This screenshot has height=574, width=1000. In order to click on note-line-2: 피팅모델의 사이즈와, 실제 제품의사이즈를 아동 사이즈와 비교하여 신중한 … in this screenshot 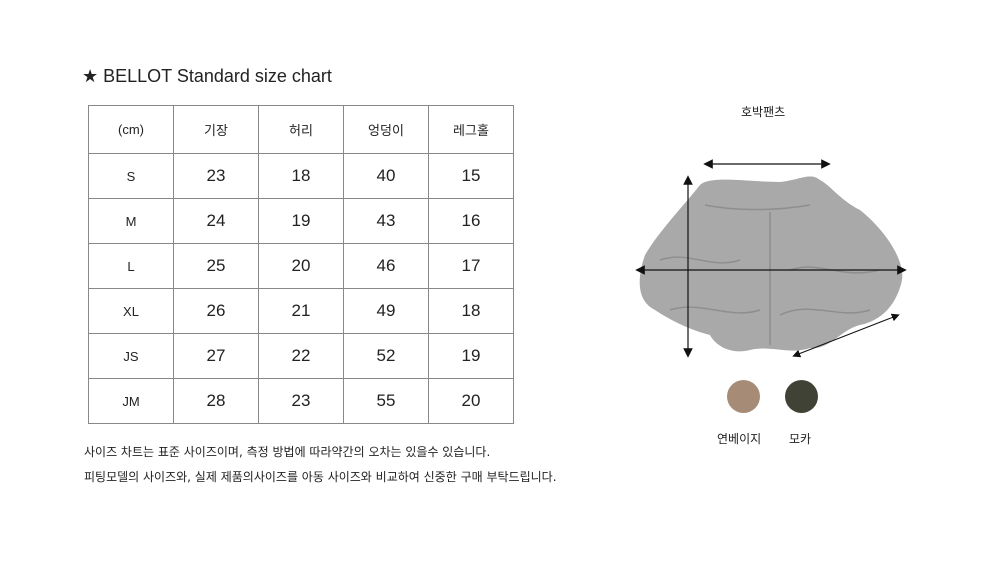, I will do `click(320, 477)`.